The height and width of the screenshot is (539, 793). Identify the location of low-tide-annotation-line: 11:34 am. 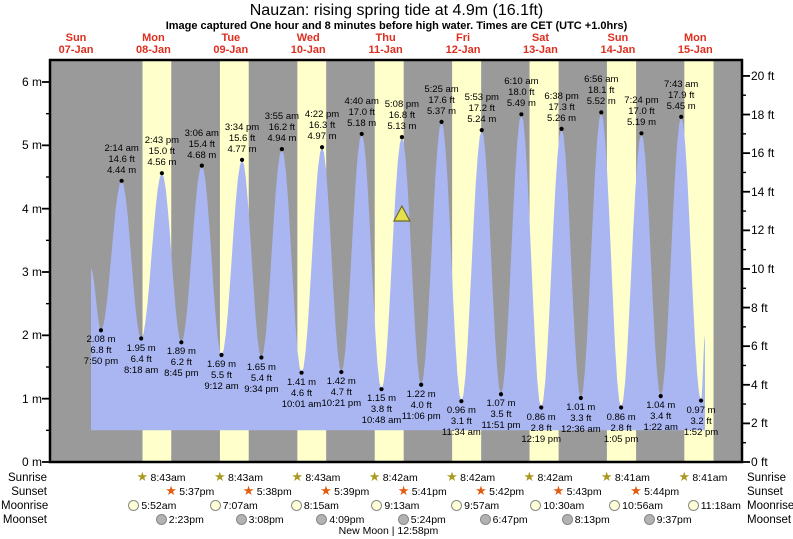
(461, 433).